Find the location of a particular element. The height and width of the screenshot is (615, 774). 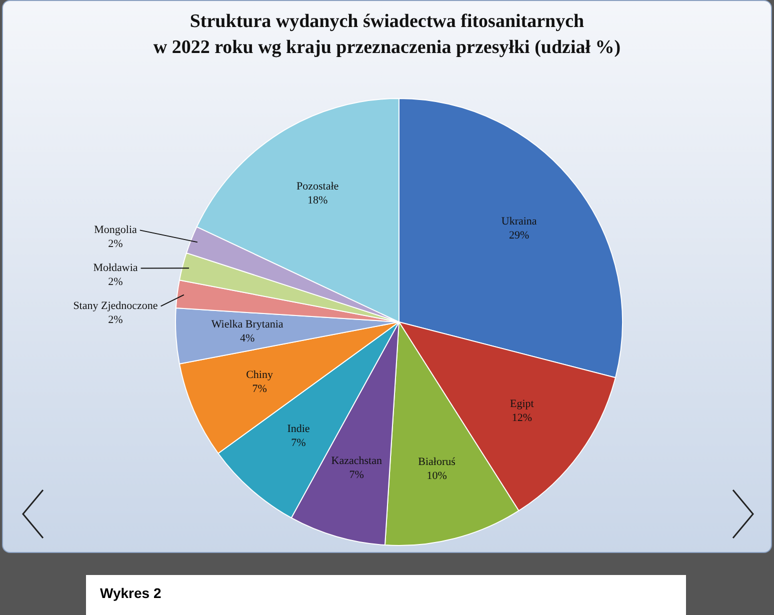

data-label: 12% is located at coordinates (522, 418).